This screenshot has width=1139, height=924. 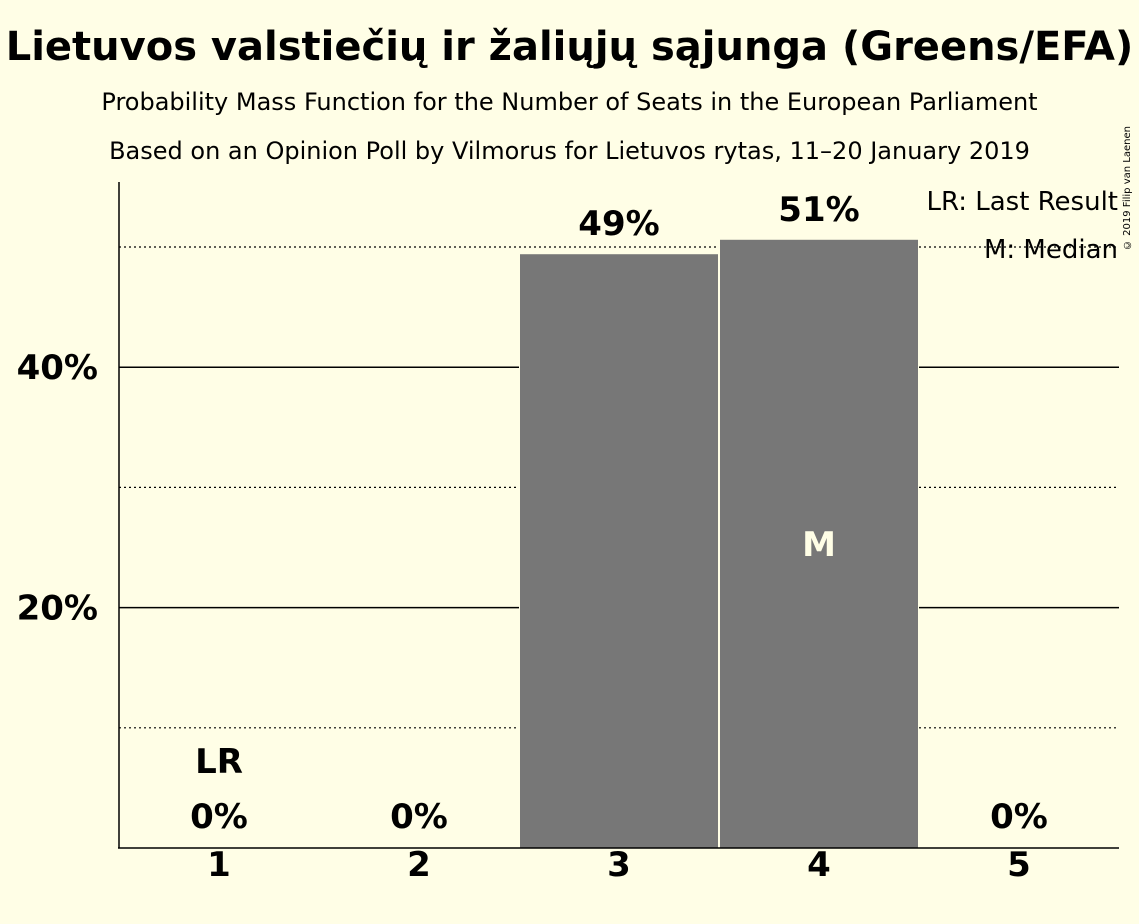 I want to click on bar-value-label: 51%, so click(x=818, y=210).